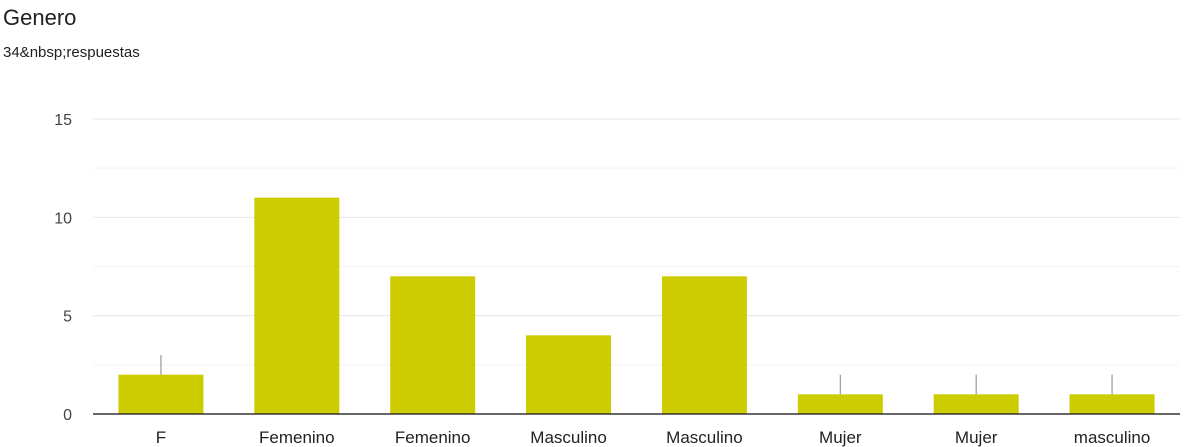 This screenshot has height=447, width=1194. What do you see at coordinates (71, 52) in the screenshot?
I see `response-count: 34&nbsp;respuestas` at bounding box center [71, 52].